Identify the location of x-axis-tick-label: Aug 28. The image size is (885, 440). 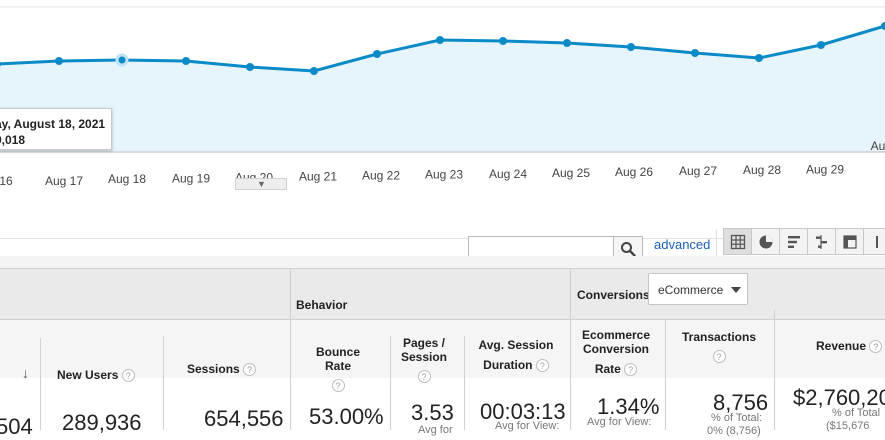
(762, 170).